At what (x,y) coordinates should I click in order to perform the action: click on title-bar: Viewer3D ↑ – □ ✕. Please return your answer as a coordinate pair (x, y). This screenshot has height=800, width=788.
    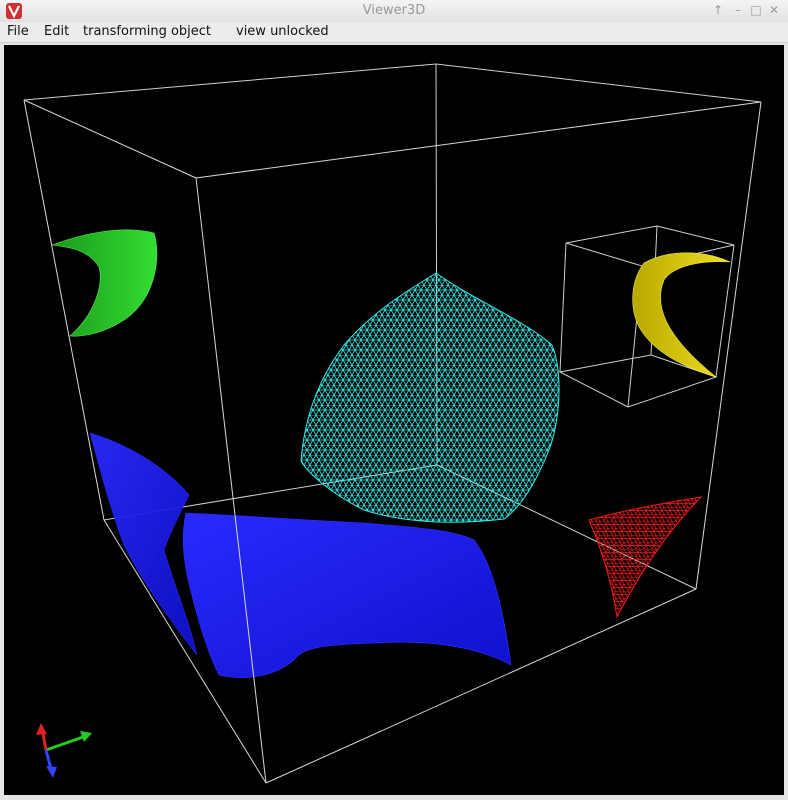
    Looking at the image, I should click on (394, 11).